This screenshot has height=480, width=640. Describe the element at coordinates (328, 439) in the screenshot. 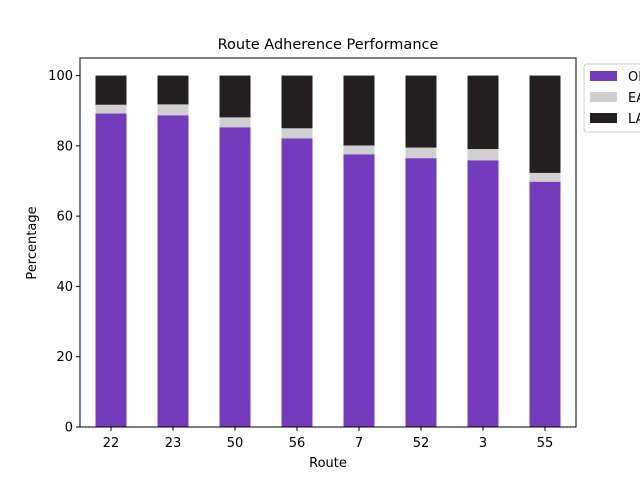

I see `x-axis-ticks: 22 23 50 56 7 52 3 55` at that location.